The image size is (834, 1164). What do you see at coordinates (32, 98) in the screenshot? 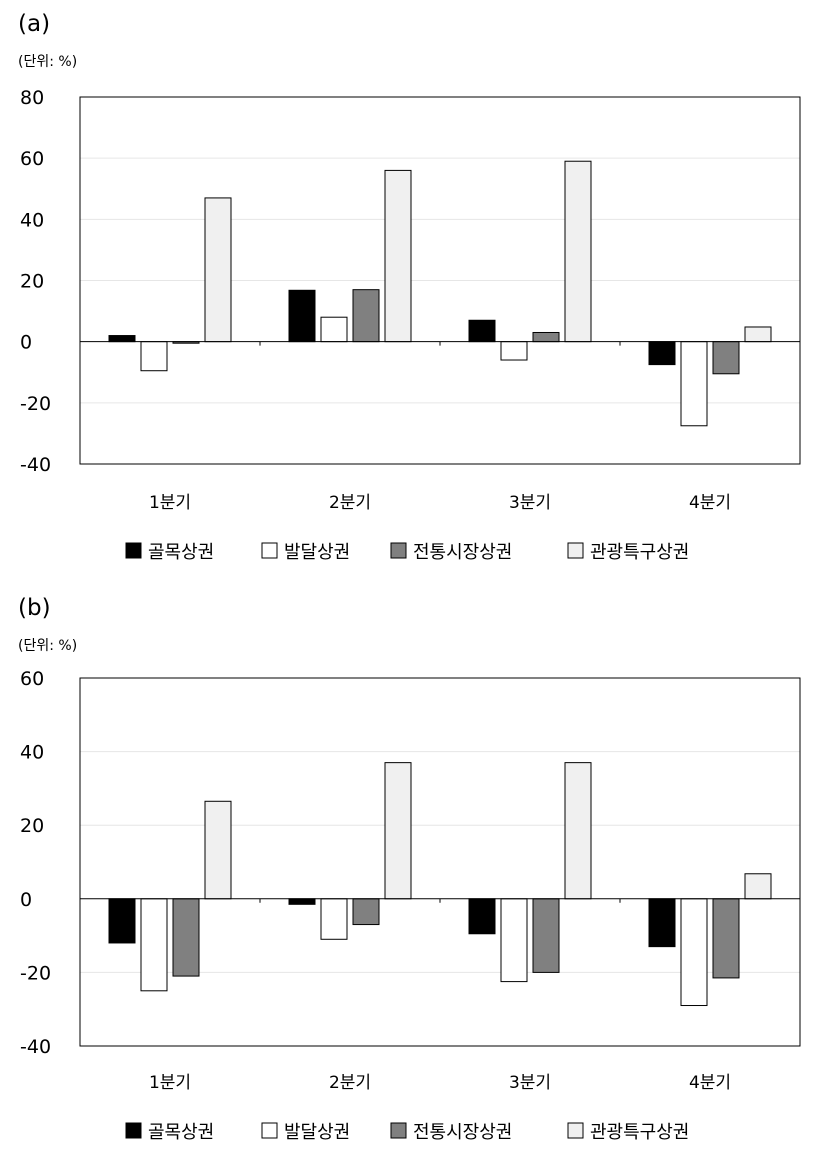
I see `y-tick-label: 80` at bounding box center [32, 98].